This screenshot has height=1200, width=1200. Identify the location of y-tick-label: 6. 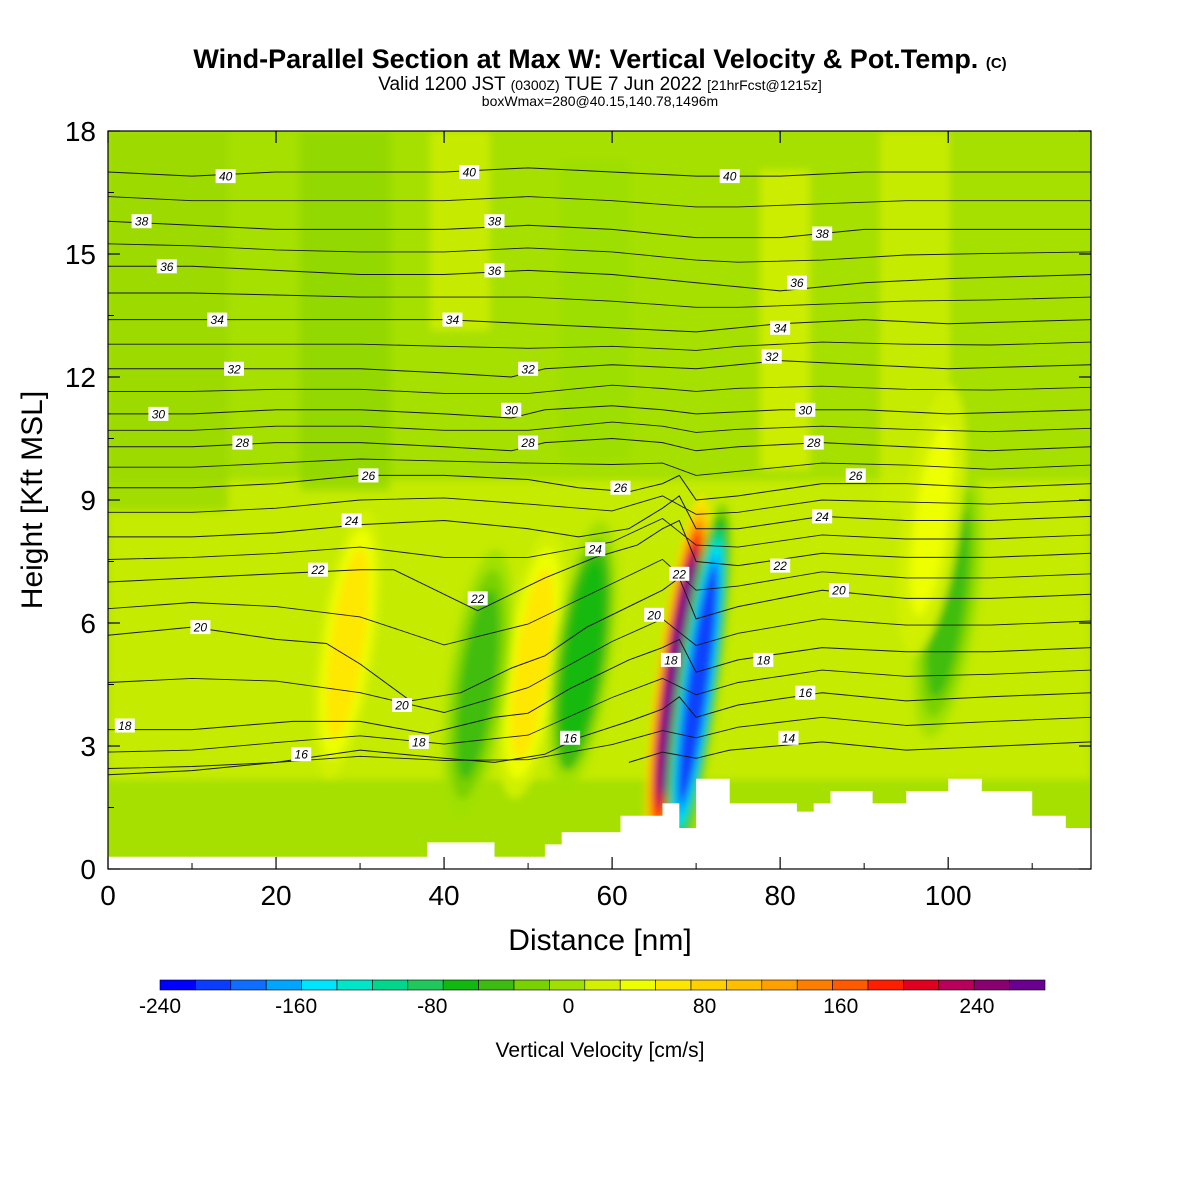
(88, 623).